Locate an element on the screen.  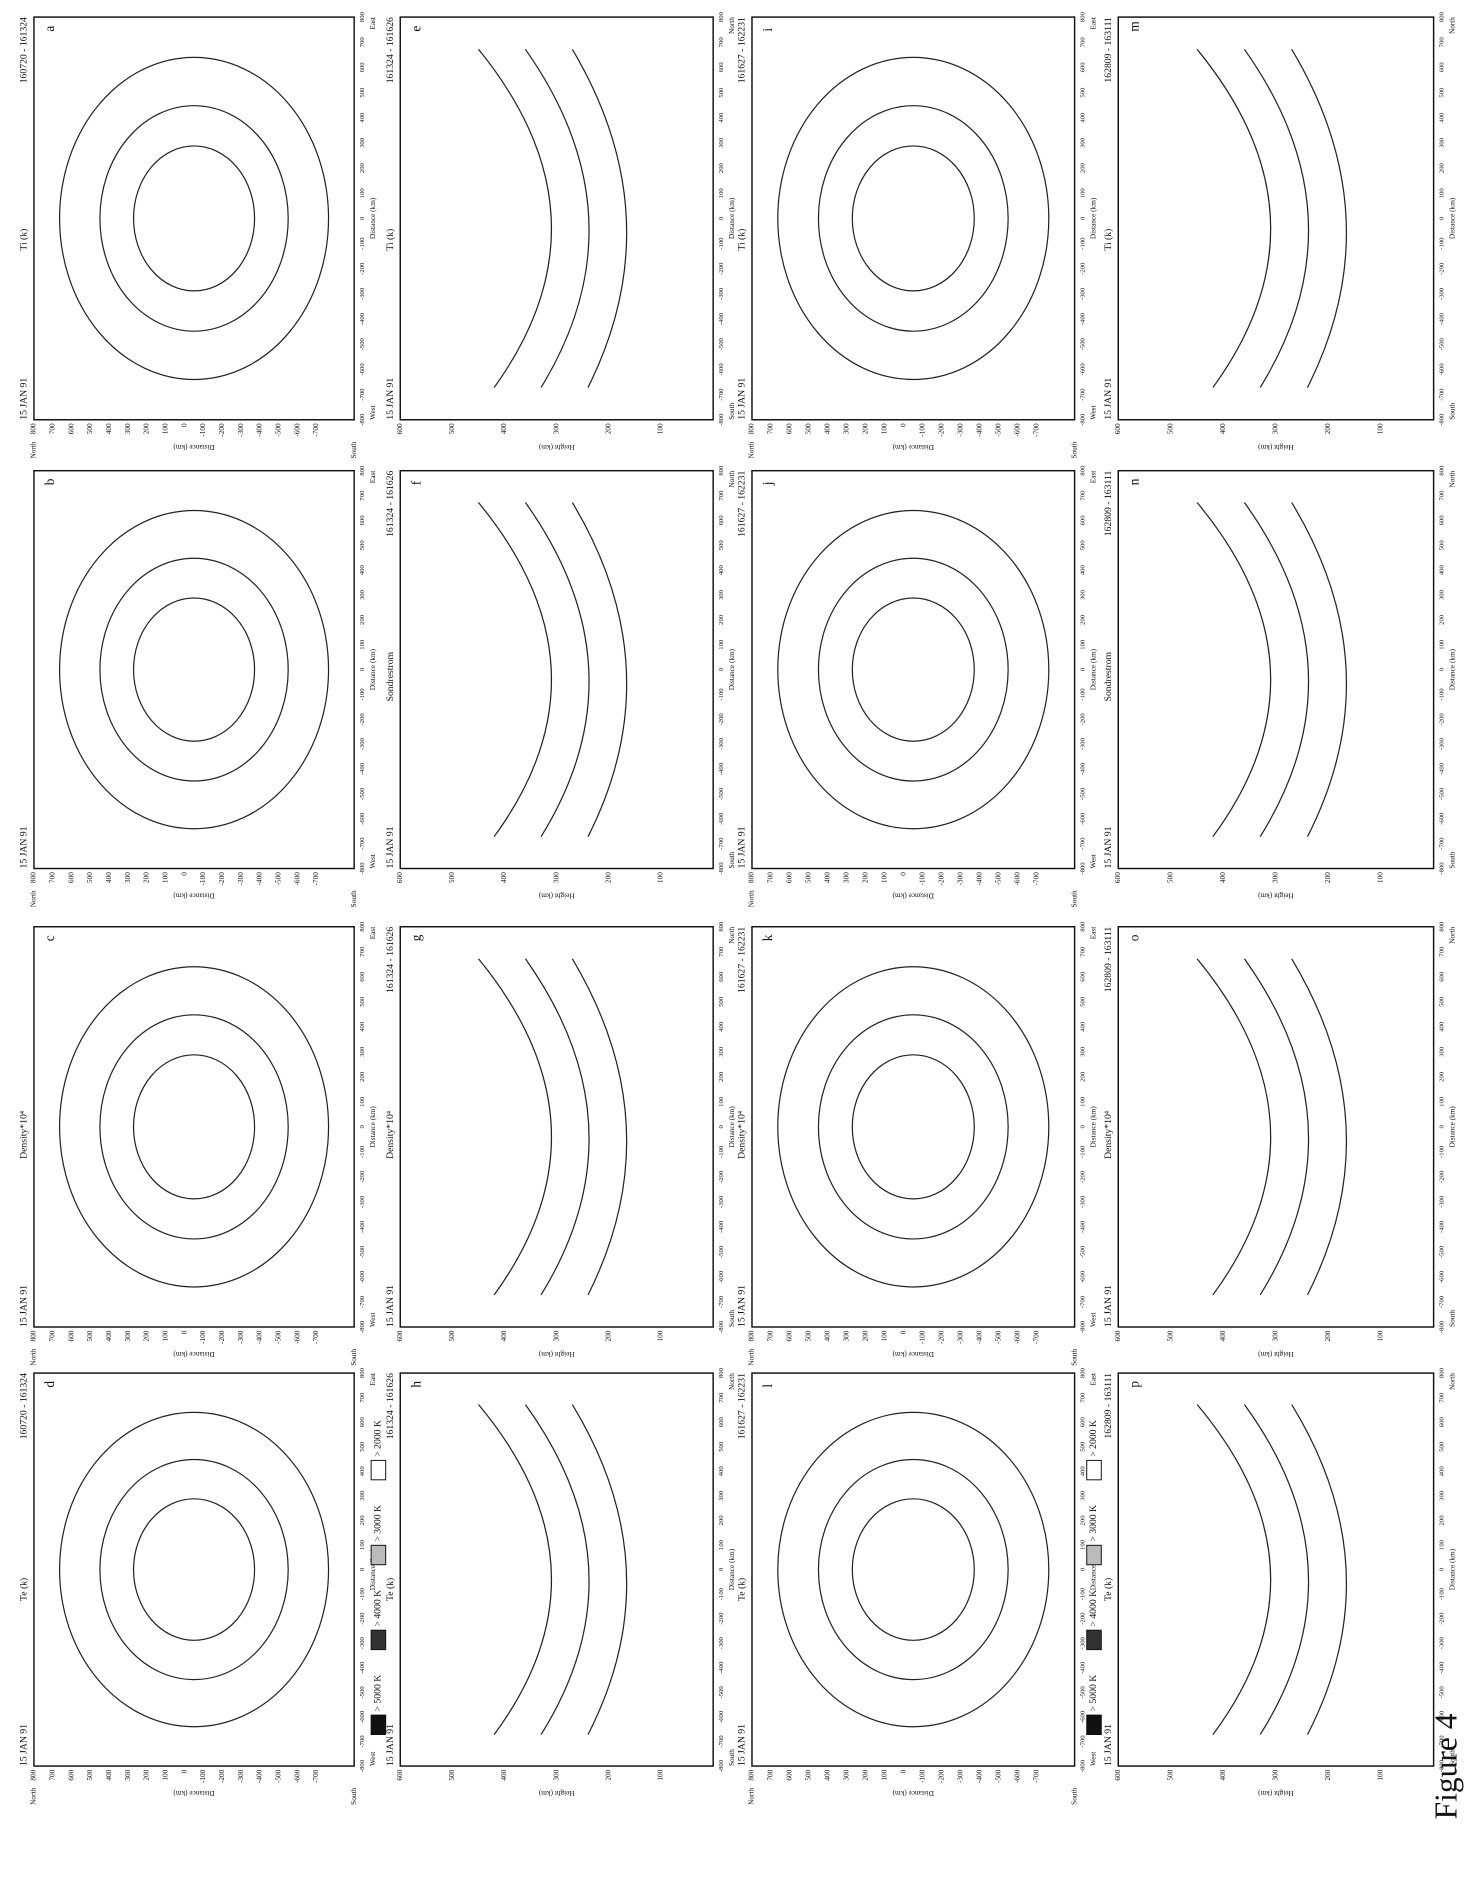
x-tick-label: -300 is located at coordinates (1442, 1201).